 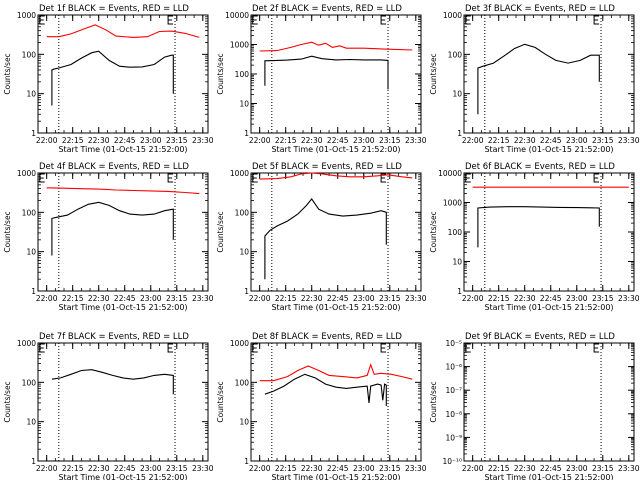 What do you see at coordinates (453, 414) in the screenshot?
I see `det9-y-tick-label: 10⁻⁸` at bounding box center [453, 414].